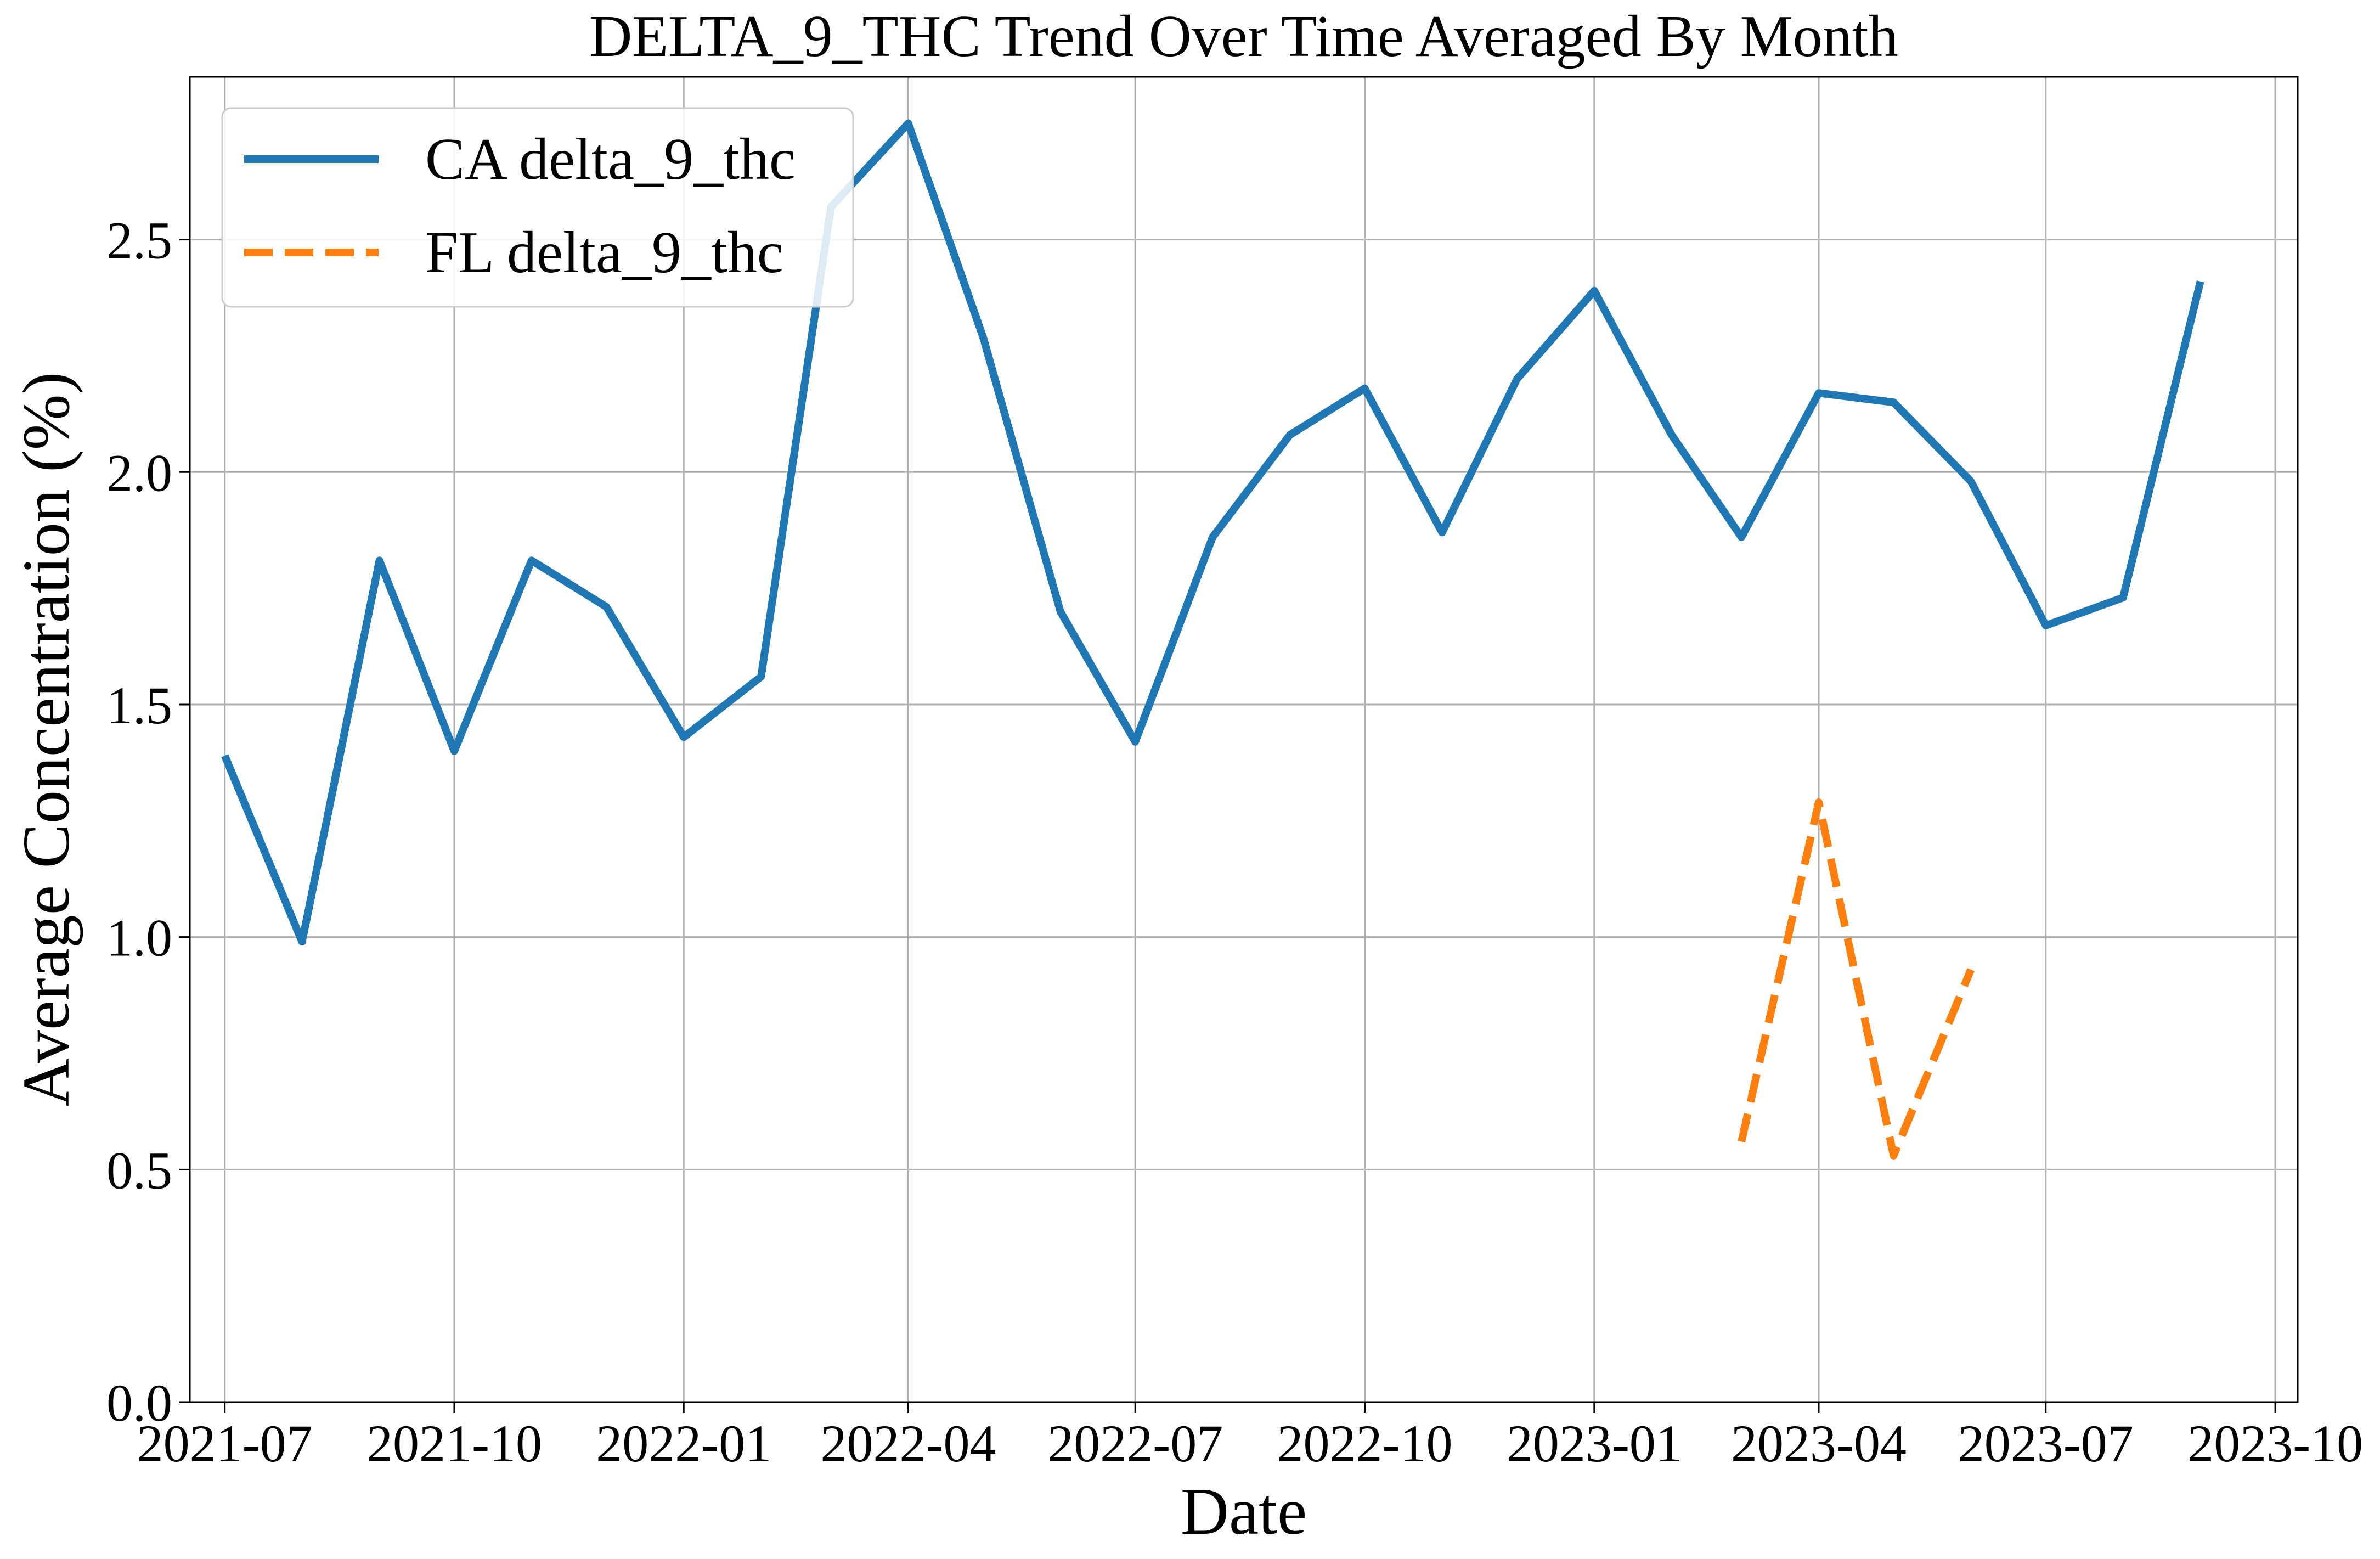 Image resolution: width=2380 pixels, height=1559 pixels. What do you see at coordinates (1595, 1443) in the screenshot?
I see `x-tick-label: 2023-01` at bounding box center [1595, 1443].